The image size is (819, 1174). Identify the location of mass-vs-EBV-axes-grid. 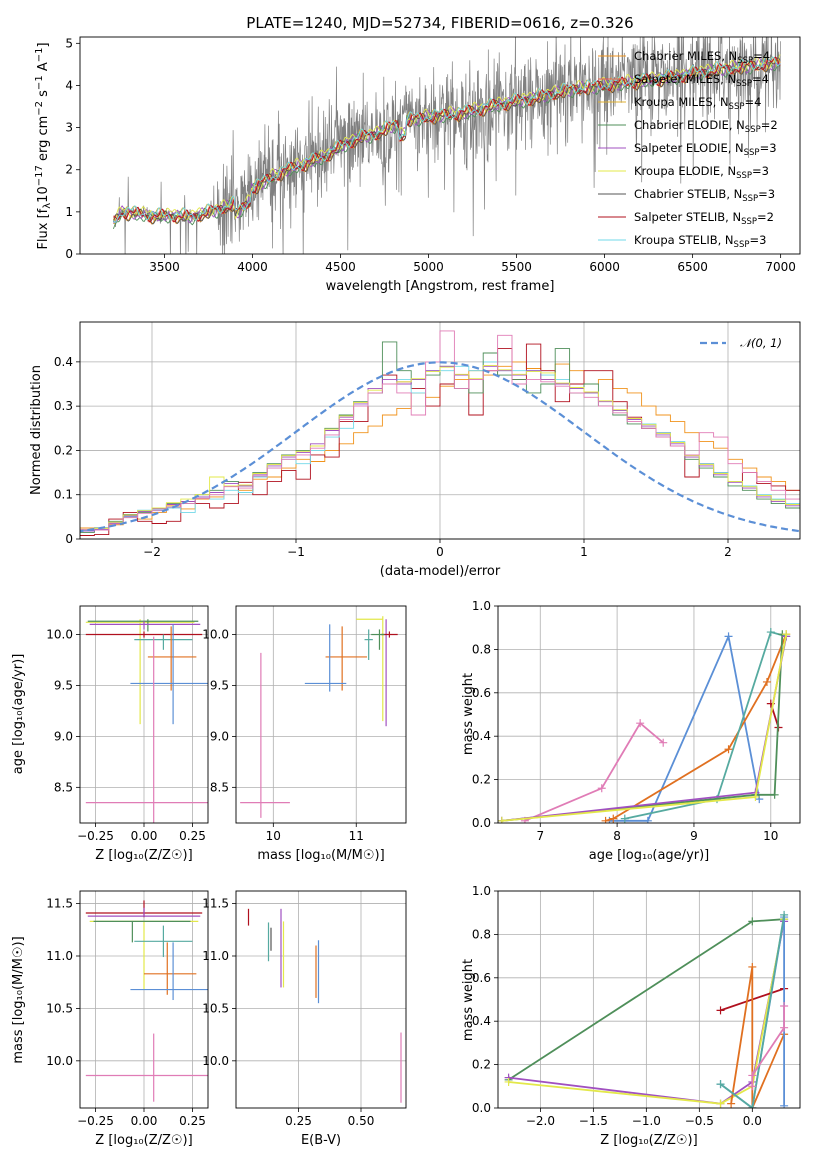
(321, 999).